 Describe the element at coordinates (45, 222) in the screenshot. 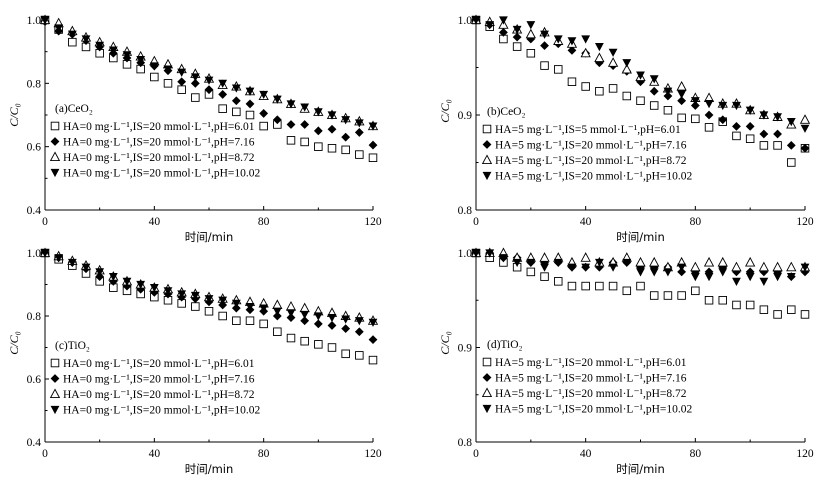

I see `x-tick-label: 0` at that location.